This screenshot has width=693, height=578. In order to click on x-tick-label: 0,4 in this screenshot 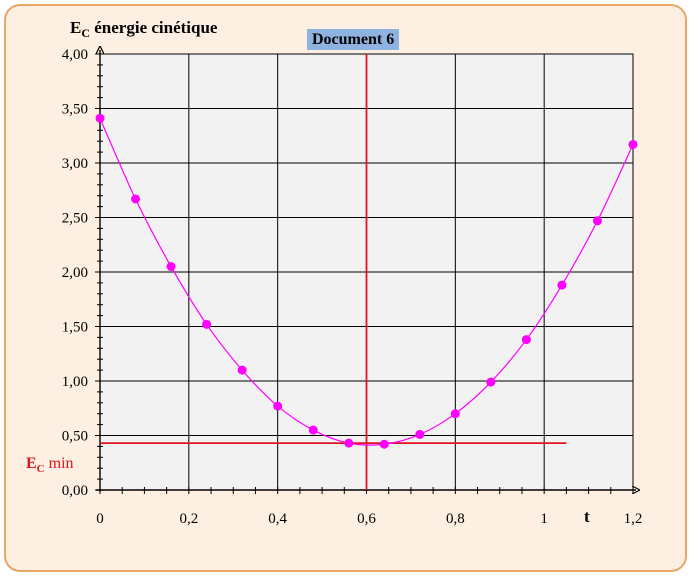, I will do `click(277, 519)`.